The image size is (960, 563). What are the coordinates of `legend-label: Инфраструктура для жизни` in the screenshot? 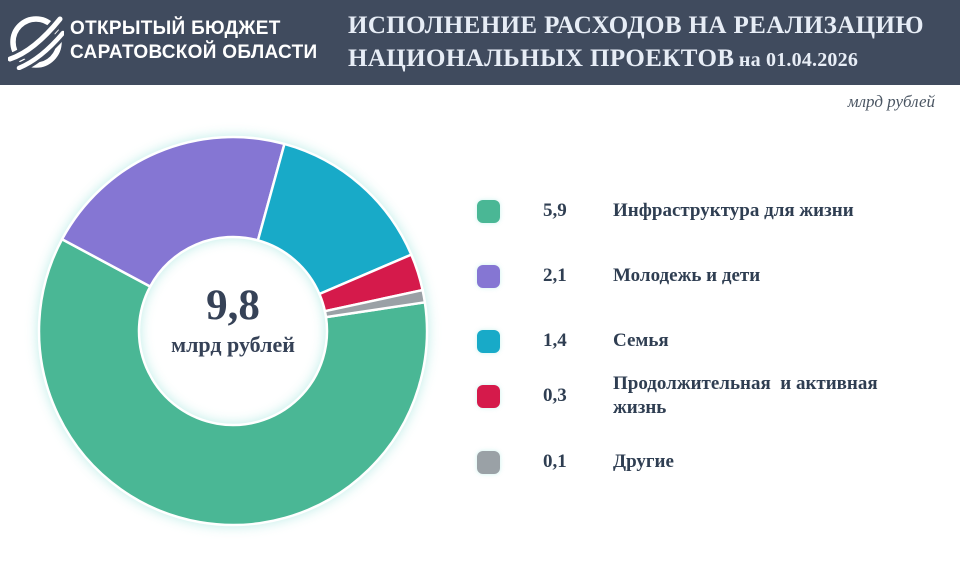 It's located at (733, 210).